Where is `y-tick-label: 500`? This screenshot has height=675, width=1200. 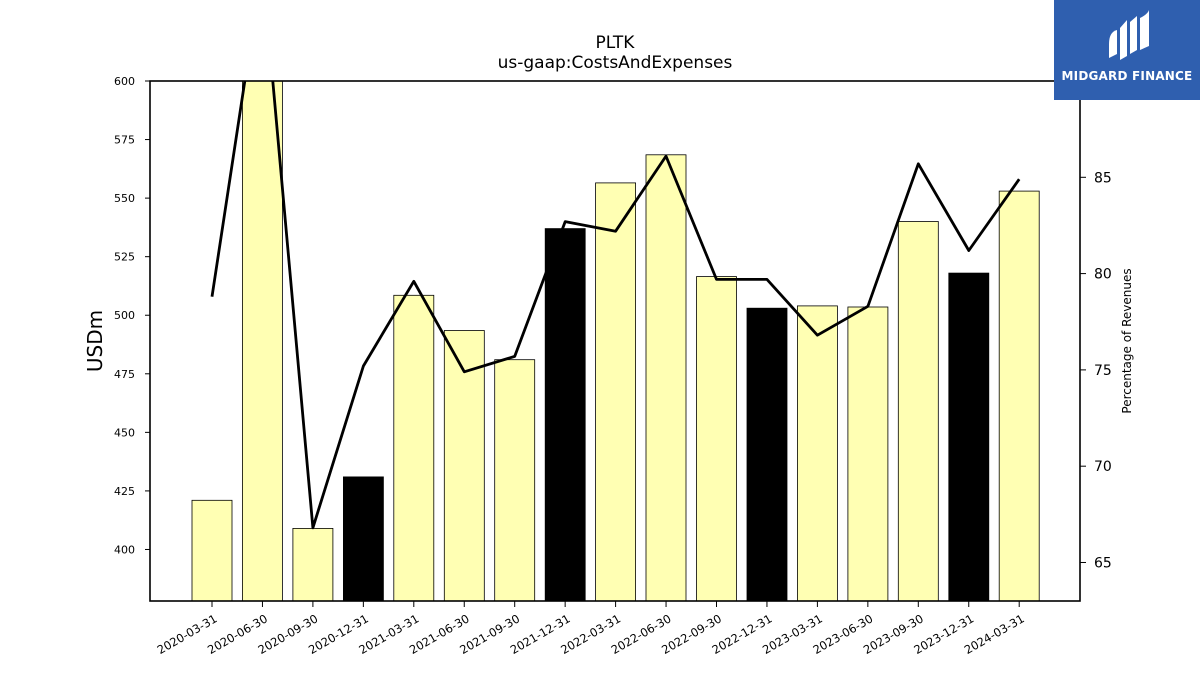 y-tick-label: 500 is located at coordinates (124, 315).